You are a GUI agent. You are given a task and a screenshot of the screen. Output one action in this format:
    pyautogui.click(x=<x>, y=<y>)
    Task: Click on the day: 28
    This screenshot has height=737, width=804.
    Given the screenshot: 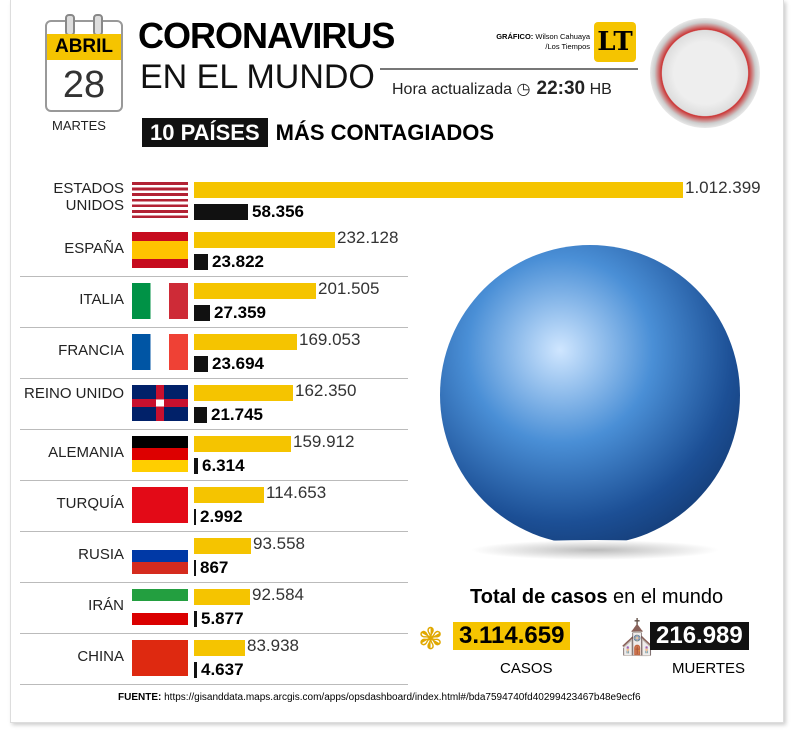 What is the action you would take?
    pyautogui.click(x=84, y=85)
    